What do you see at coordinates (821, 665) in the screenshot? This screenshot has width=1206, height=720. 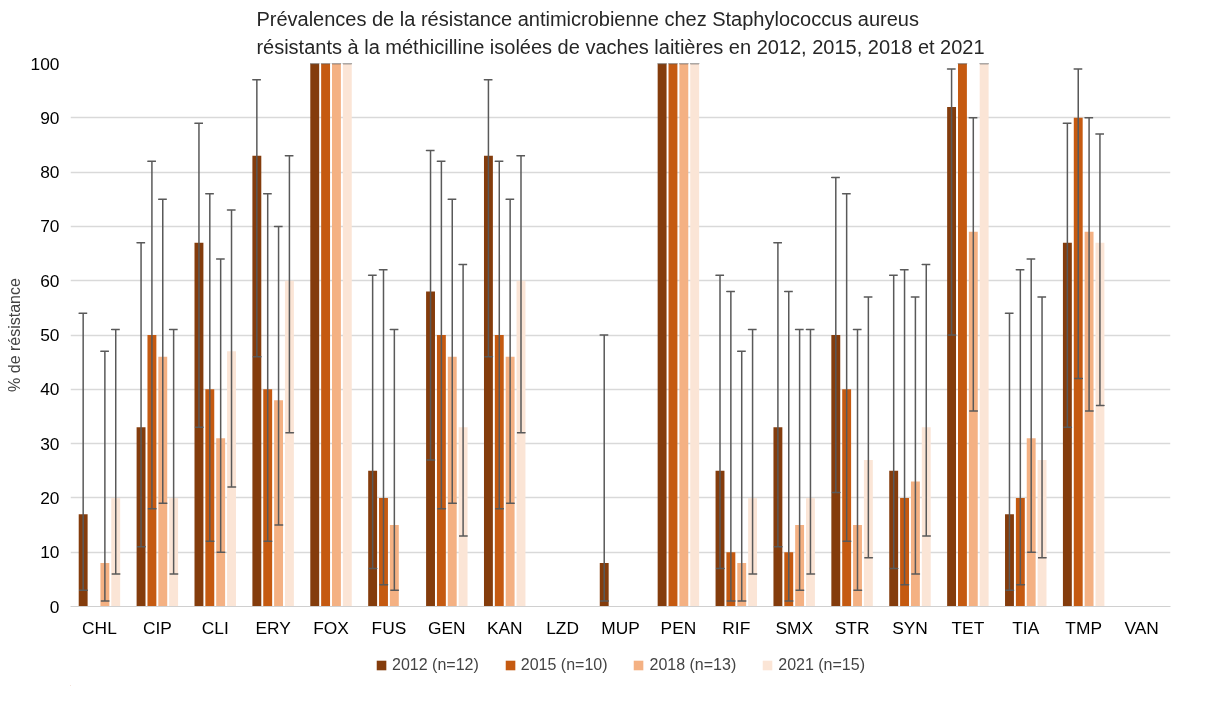 I see `legend-label: 2021 (n=15)` at bounding box center [821, 665].